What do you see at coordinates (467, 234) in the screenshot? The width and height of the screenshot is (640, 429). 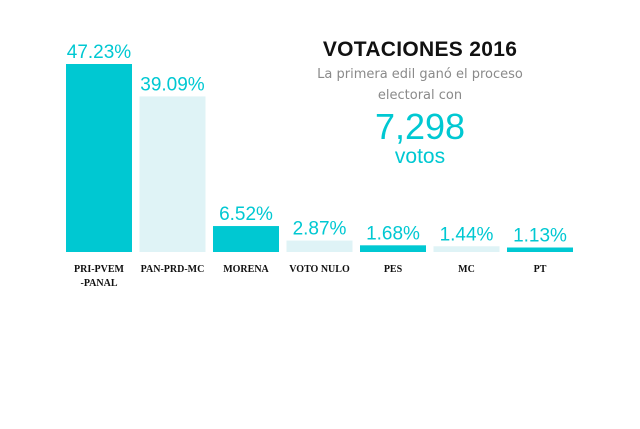 I see `data-label-6: 1.44%` at bounding box center [467, 234].